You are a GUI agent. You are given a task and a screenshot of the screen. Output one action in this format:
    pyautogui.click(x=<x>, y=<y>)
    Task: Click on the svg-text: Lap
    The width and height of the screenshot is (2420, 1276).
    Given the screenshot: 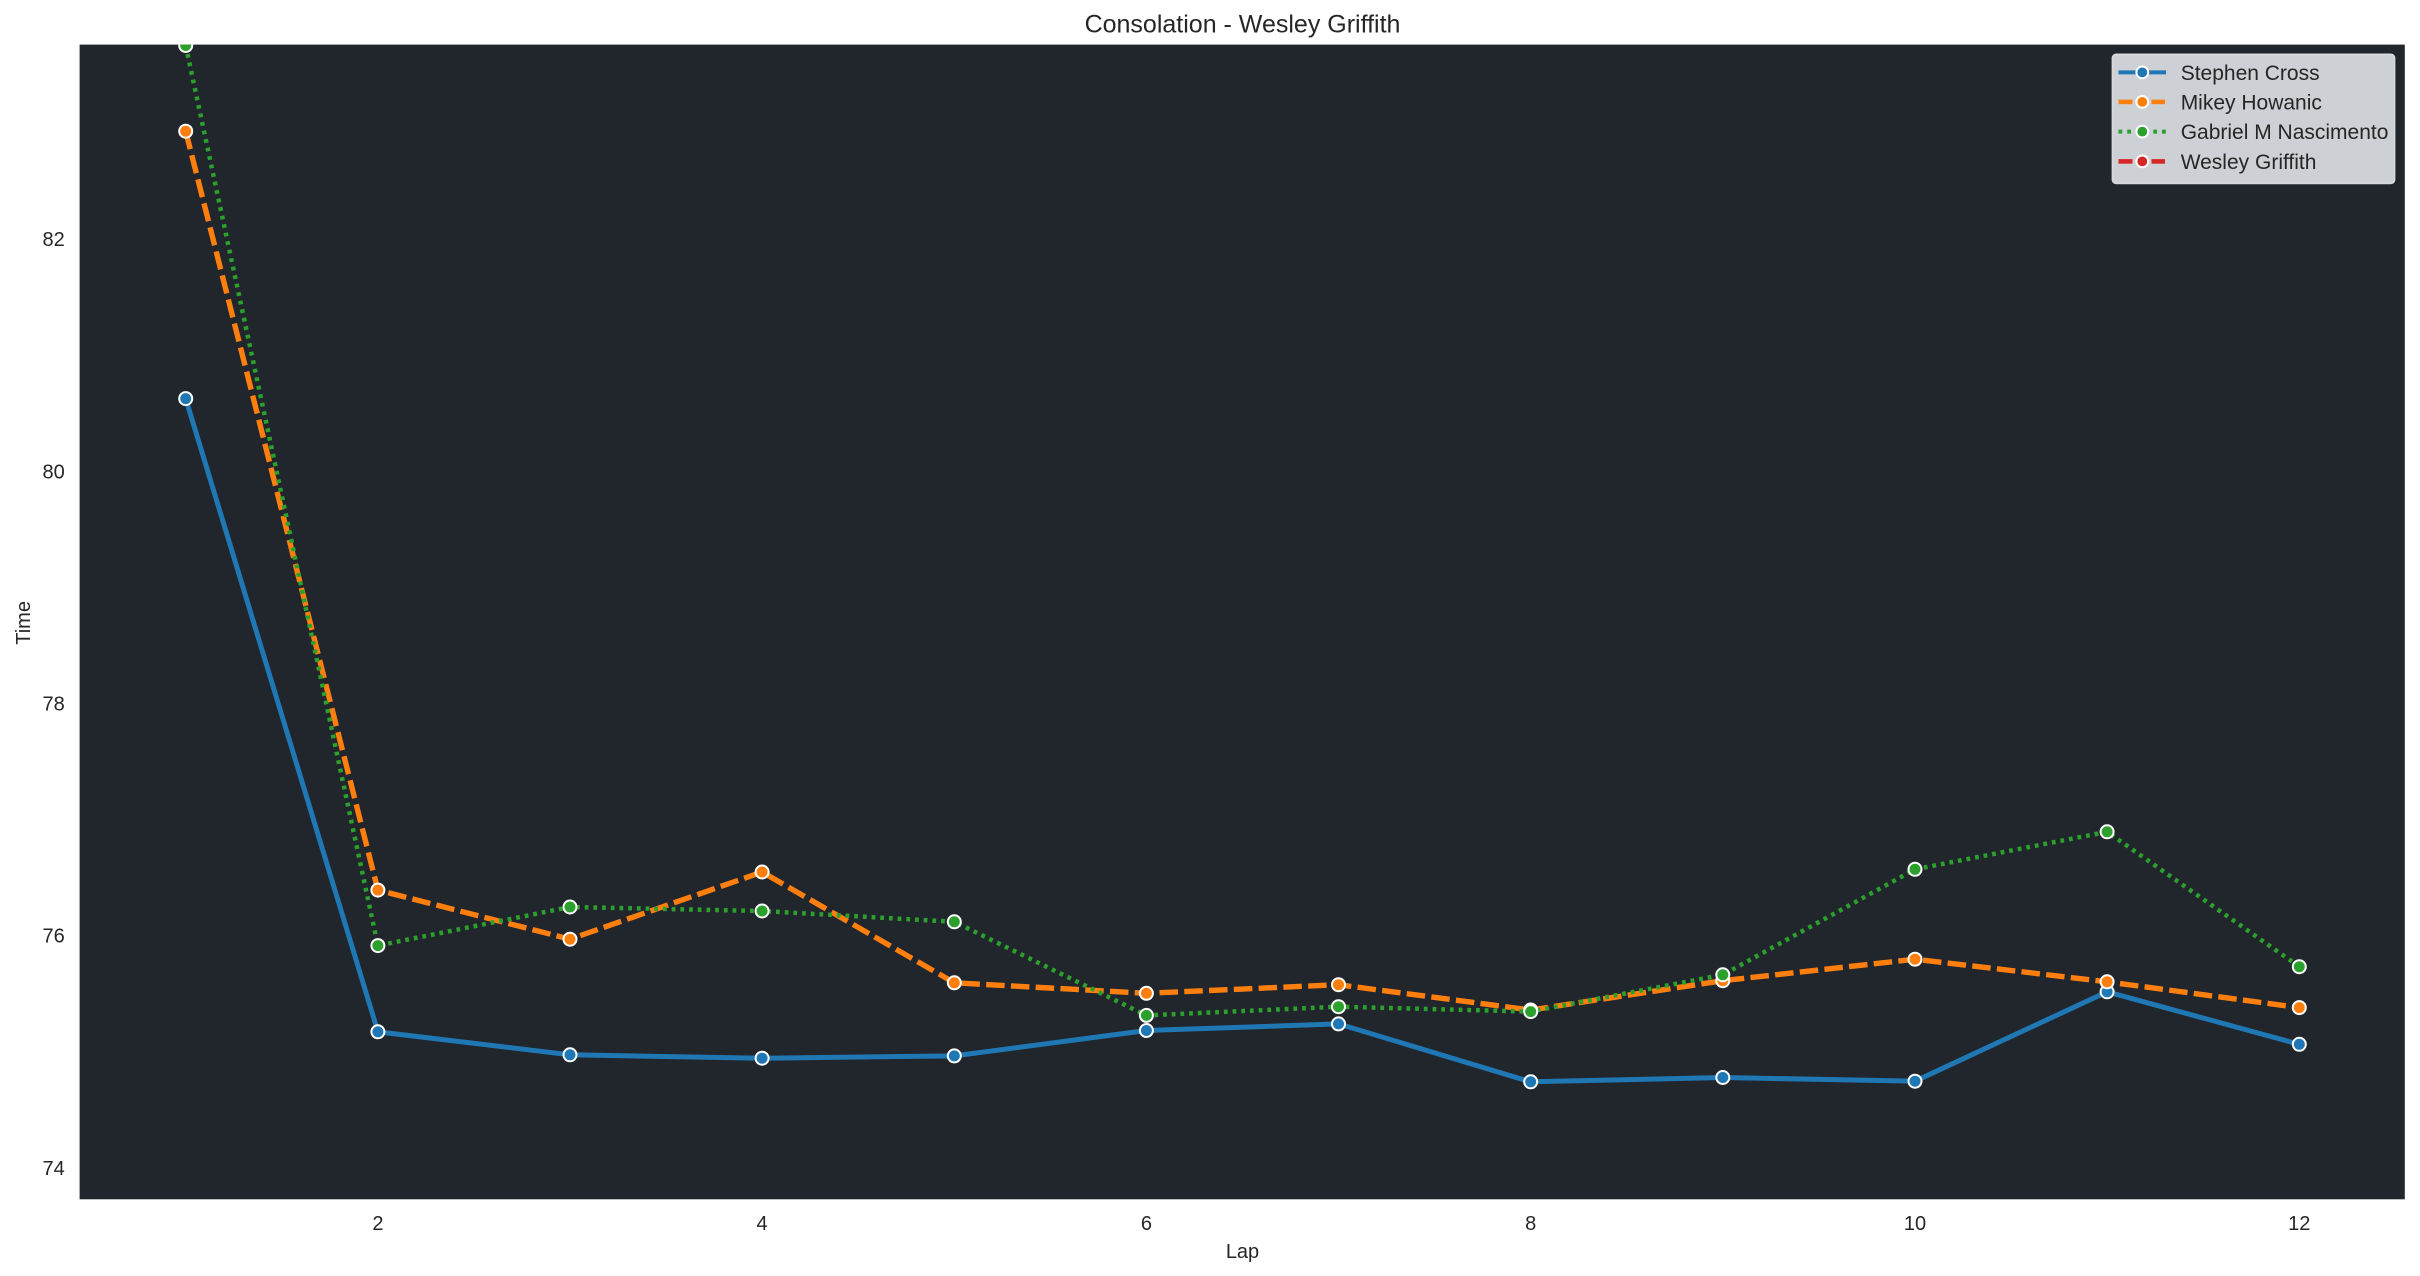 What is the action you would take?
    pyautogui.click(x=1242, y=1252)
    